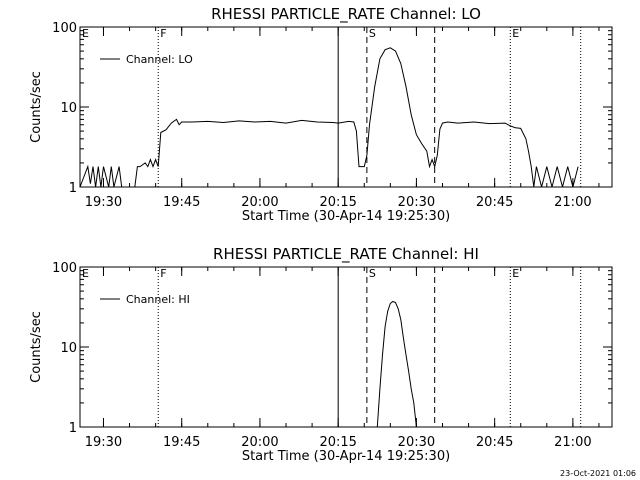 This screenshot has width=640, height=480. Describe the element at coordinates (181, 442) in the screenshot. I see `panel-1-x-tick-label: 19:45` at that location.